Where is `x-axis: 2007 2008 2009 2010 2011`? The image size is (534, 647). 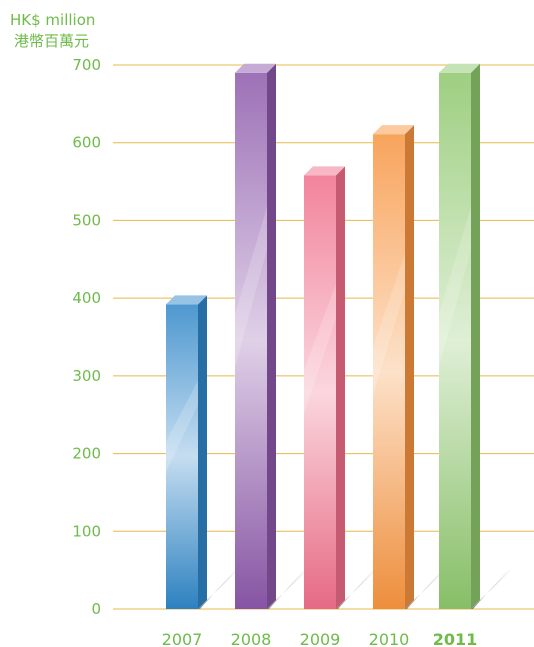
x-axis: 2007 2008 2009 2010 2011 is located at coordinates (320, 638).